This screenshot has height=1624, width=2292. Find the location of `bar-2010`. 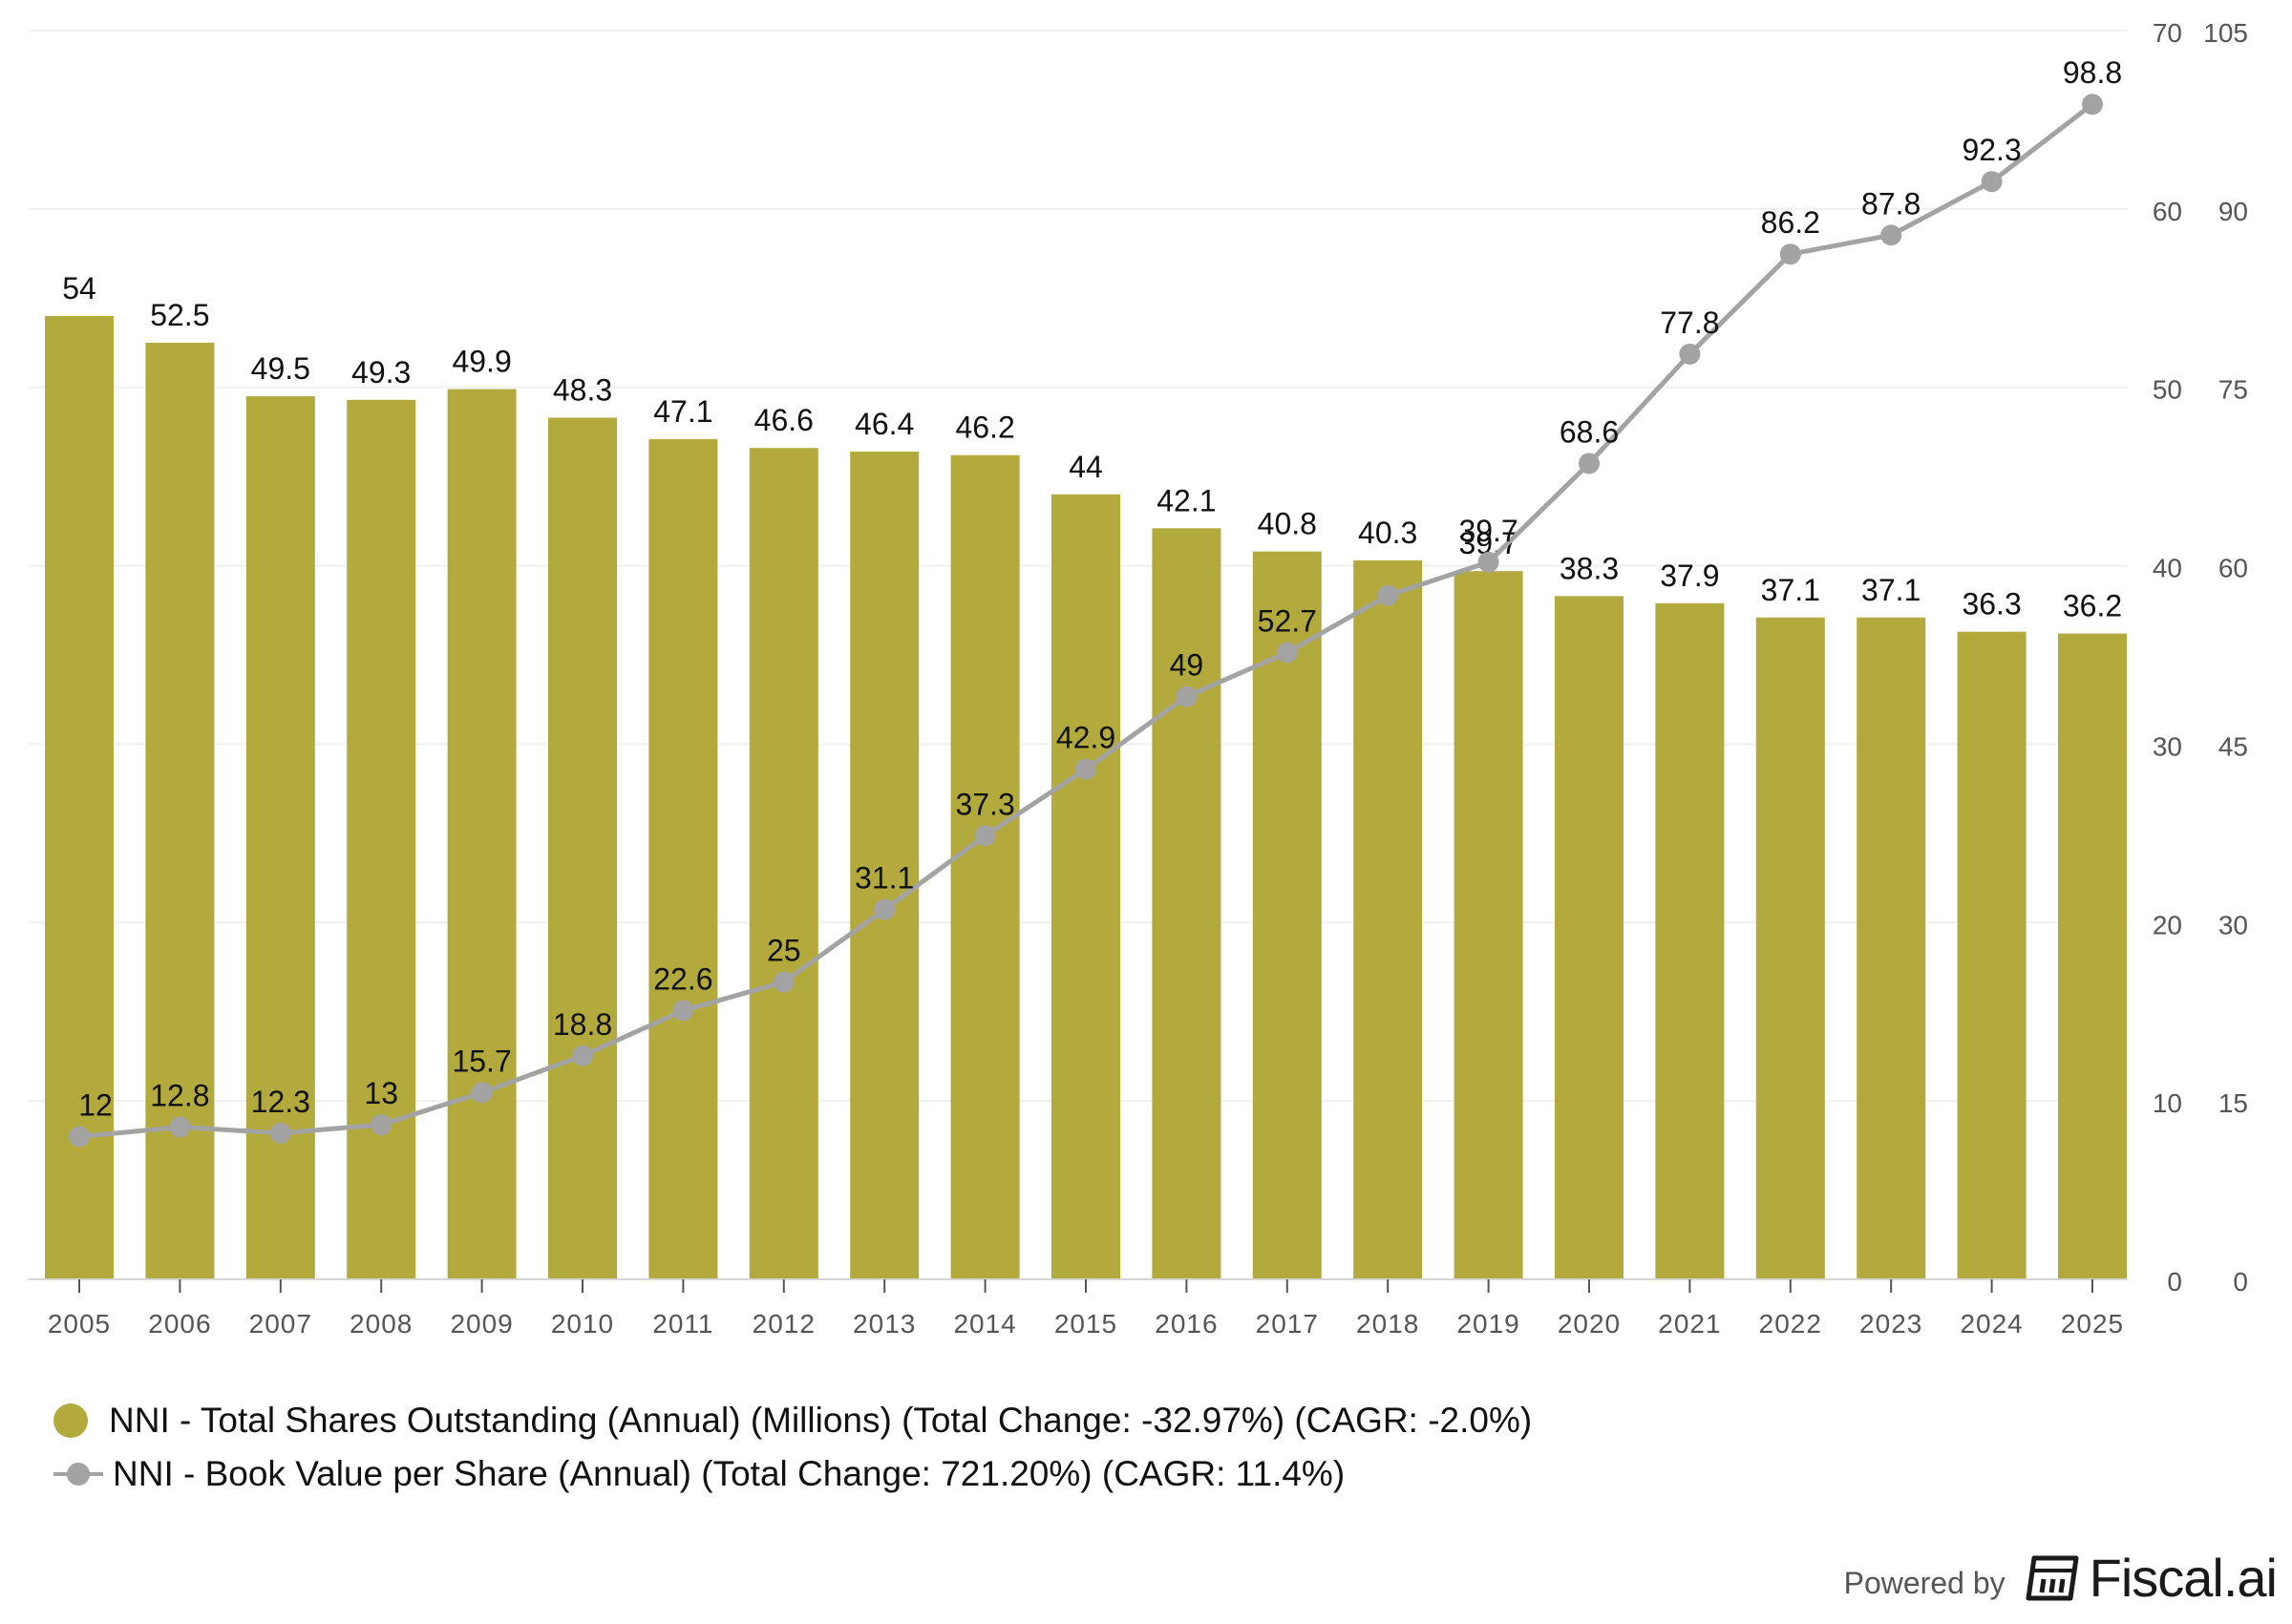

bar-2010 is located at coordinates (582, 848).